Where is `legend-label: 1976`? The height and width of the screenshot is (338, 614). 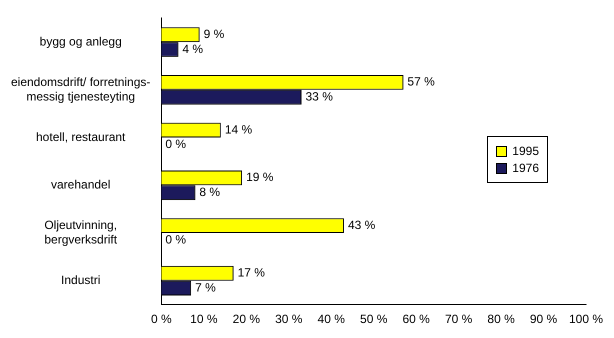
legend-label: 1976 is located at coordinates (525, 168).